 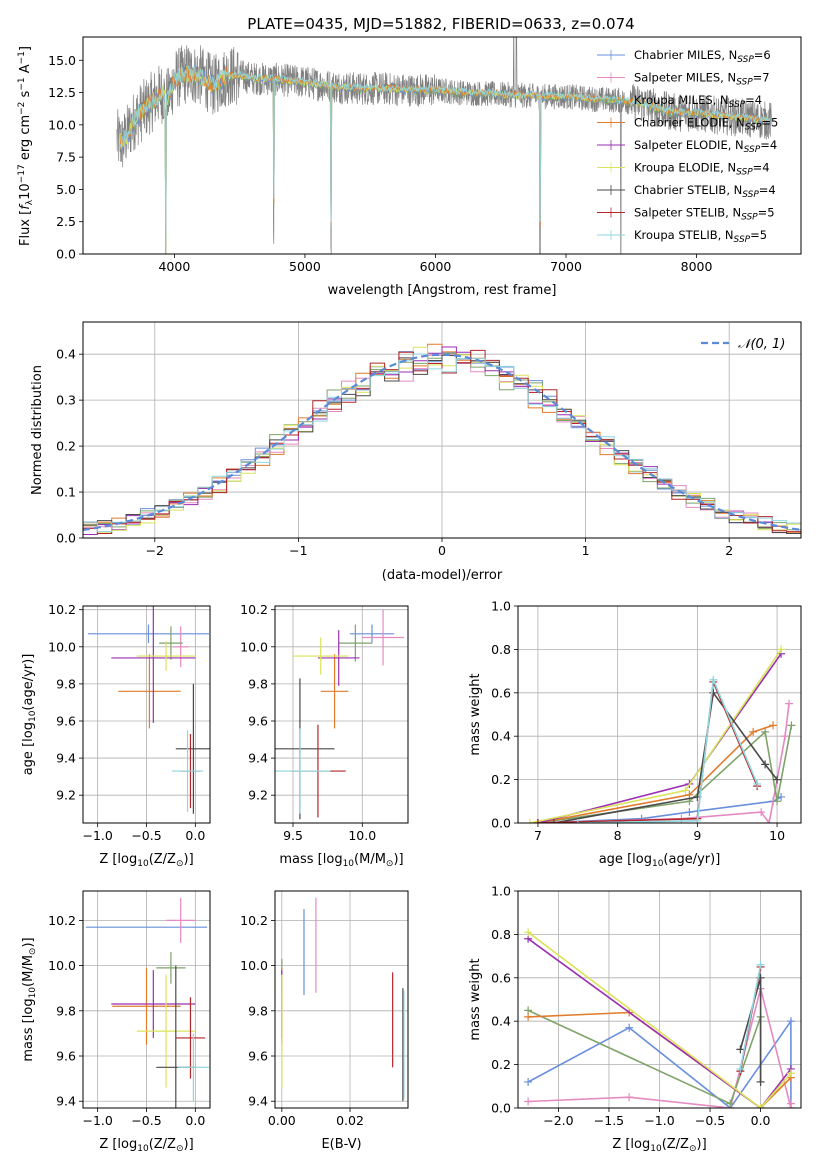 I want to click on x-tick-label: 9, so click(x=697, y=835).